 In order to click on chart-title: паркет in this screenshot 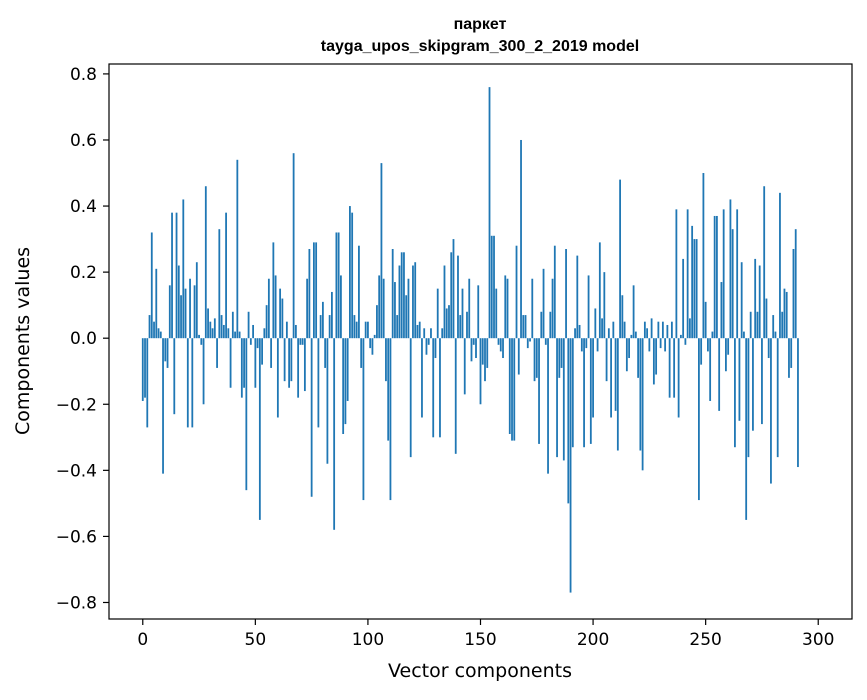, I will do `click(480, 24)`.